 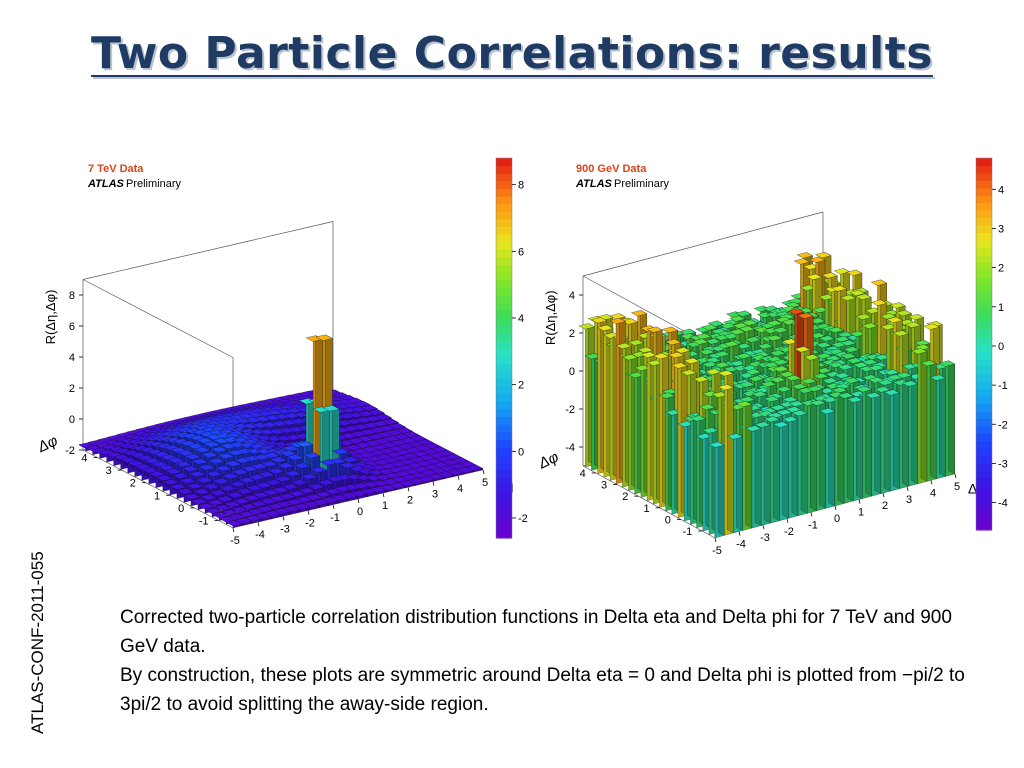 I want to click on colorbar-tick-label: 8, so click(x=521, y=186).